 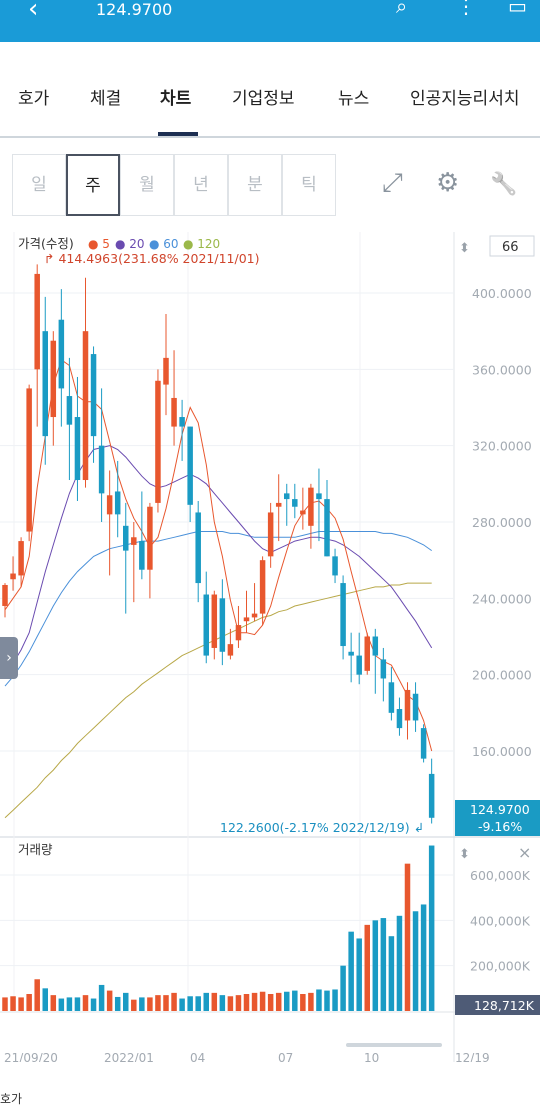 I want to click on tab-news: 뉴스, so click(x=354, y=99).